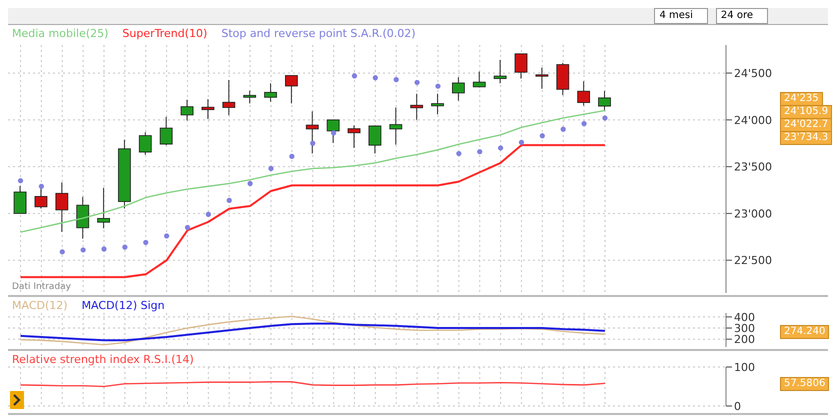 Image resolution: width=840 pixels, height=420 pixels. Describe the element at coordinates (805, 384) in the screenshot. I see `text: 57.5806` at that location.